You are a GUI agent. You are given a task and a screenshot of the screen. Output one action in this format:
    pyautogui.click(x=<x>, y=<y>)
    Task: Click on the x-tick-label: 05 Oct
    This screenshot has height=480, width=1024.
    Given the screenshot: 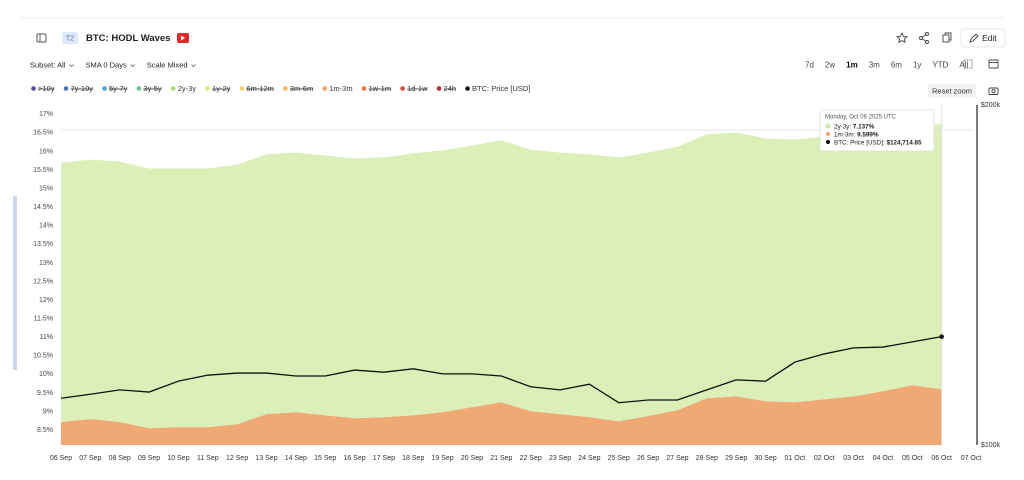 What is the action you would take?
    pyautogui.click(x=912, y=458)
    